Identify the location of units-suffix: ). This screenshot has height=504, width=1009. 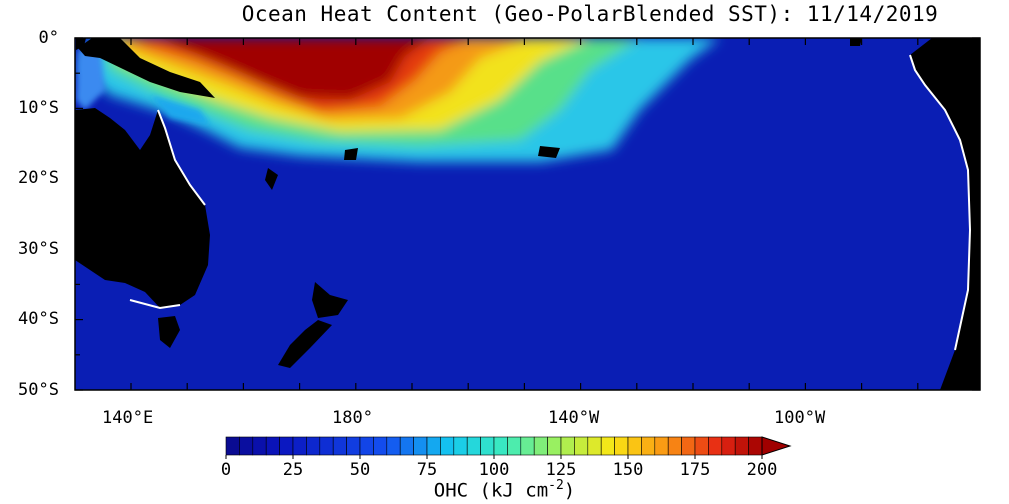
(569, 490).